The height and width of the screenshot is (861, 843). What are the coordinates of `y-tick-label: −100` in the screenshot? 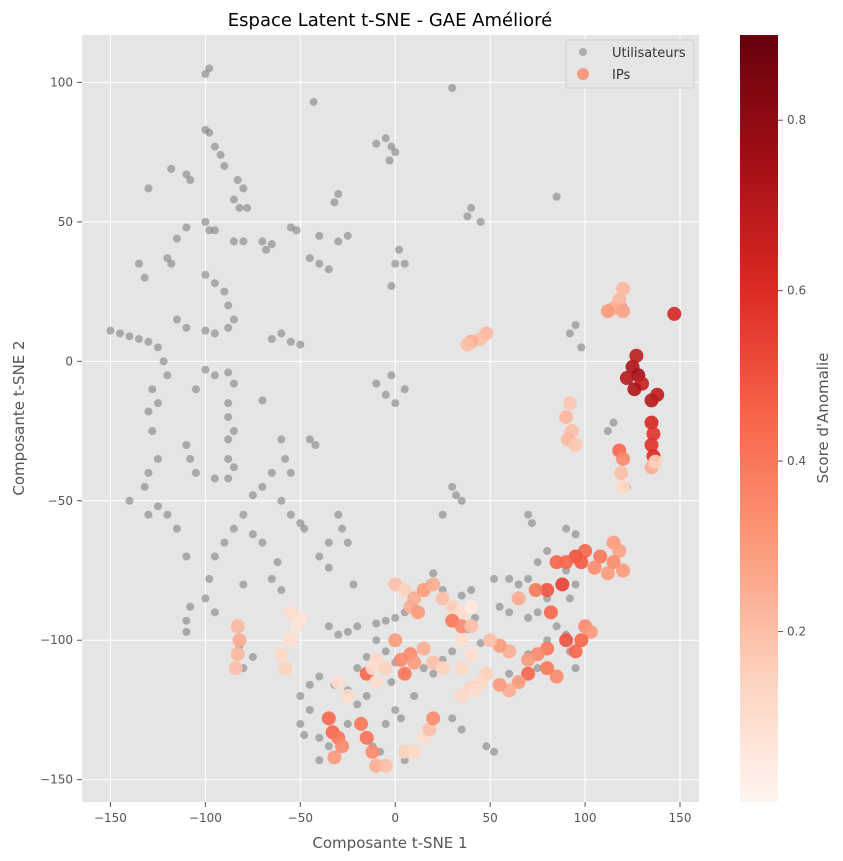 It's located at (56, 640).